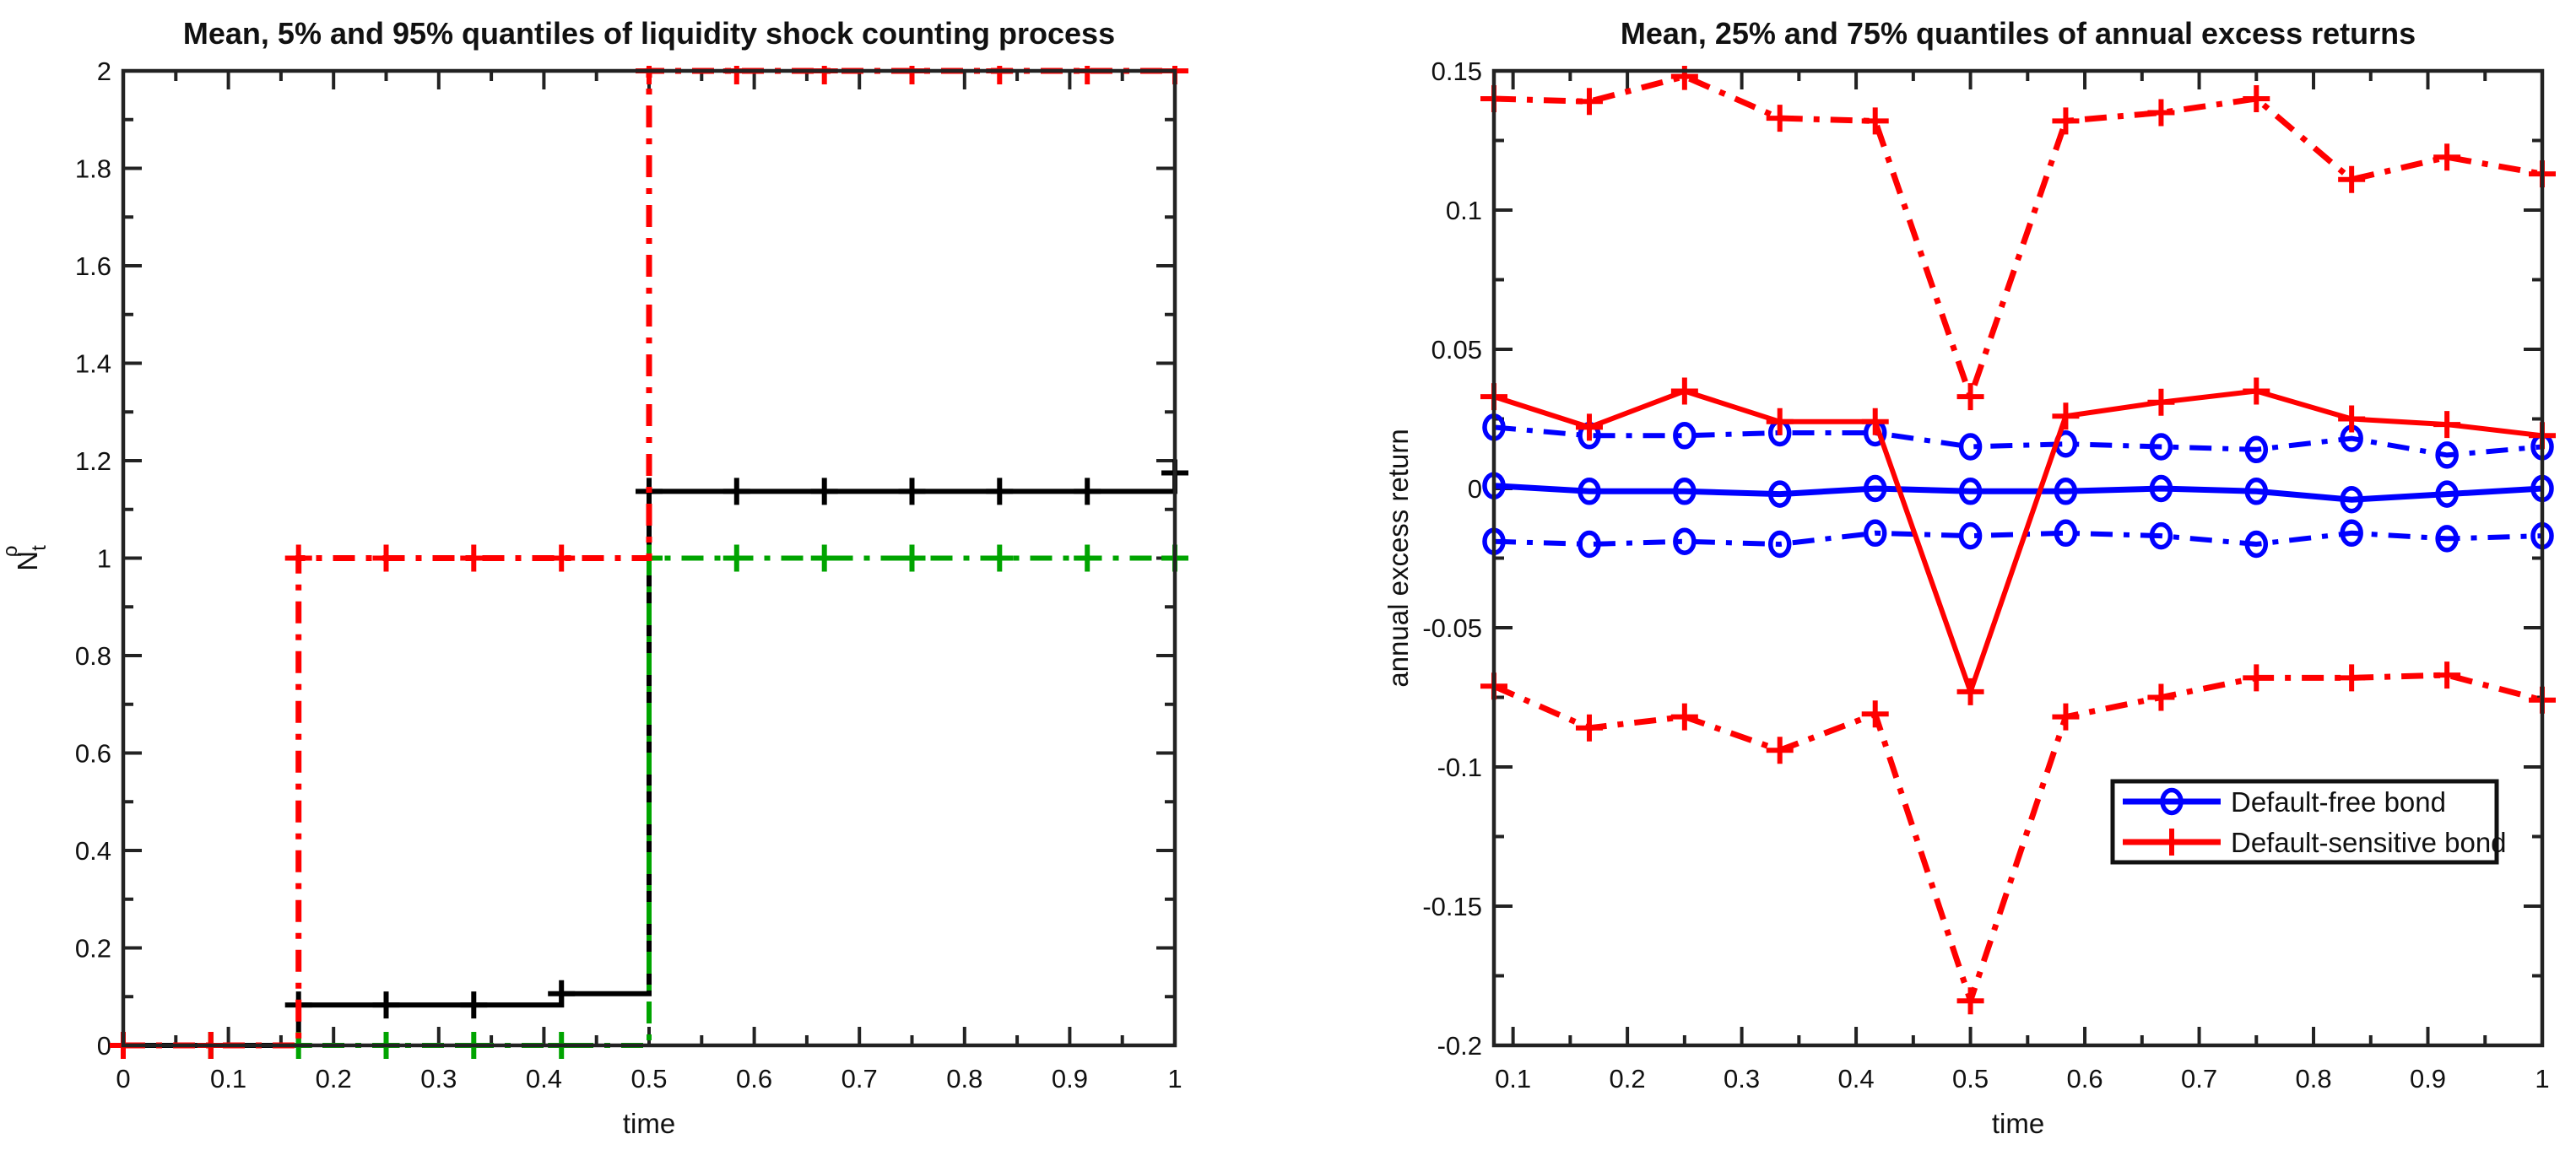  Describe the element at coordinates (1459, 767) in the screenshot. I see `svg-text: -0.1` at that location.